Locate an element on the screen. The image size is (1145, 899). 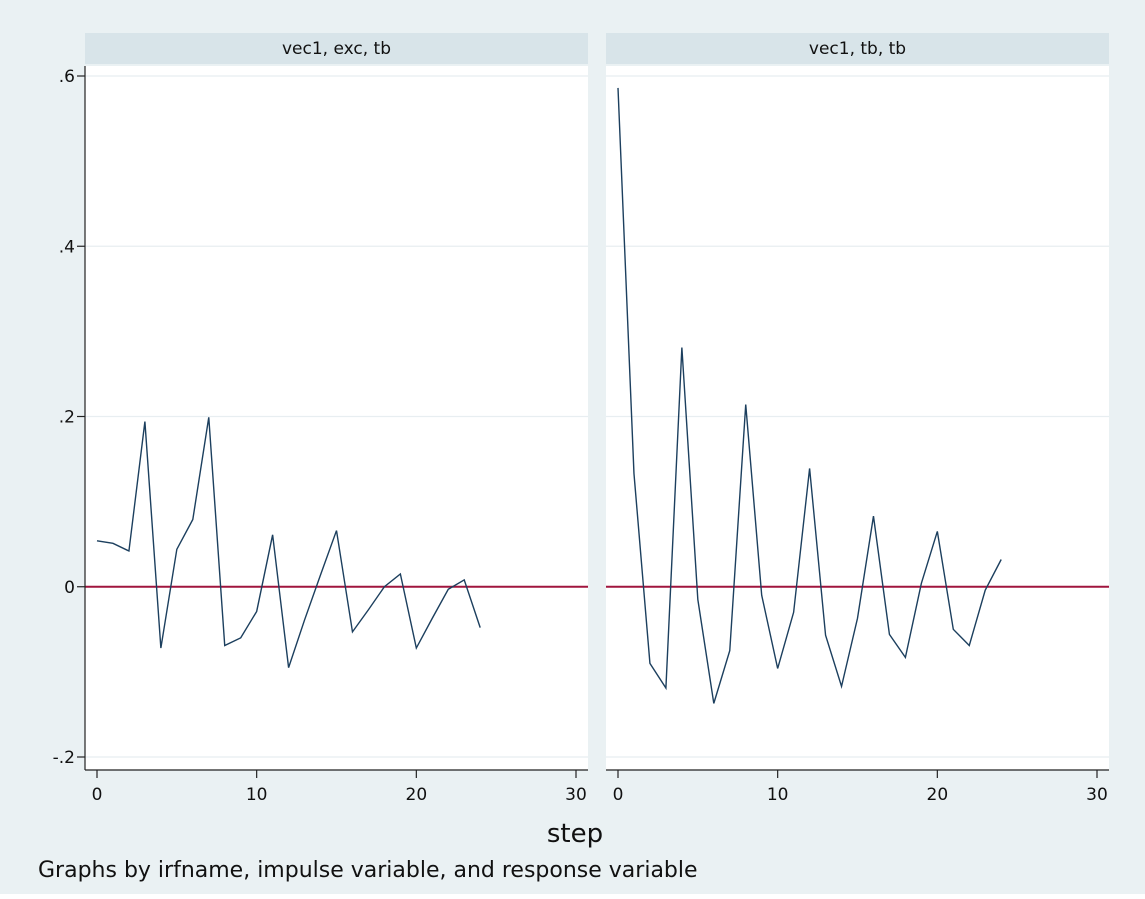
y-tick-label: .4 is located at coordinates (67, 247).